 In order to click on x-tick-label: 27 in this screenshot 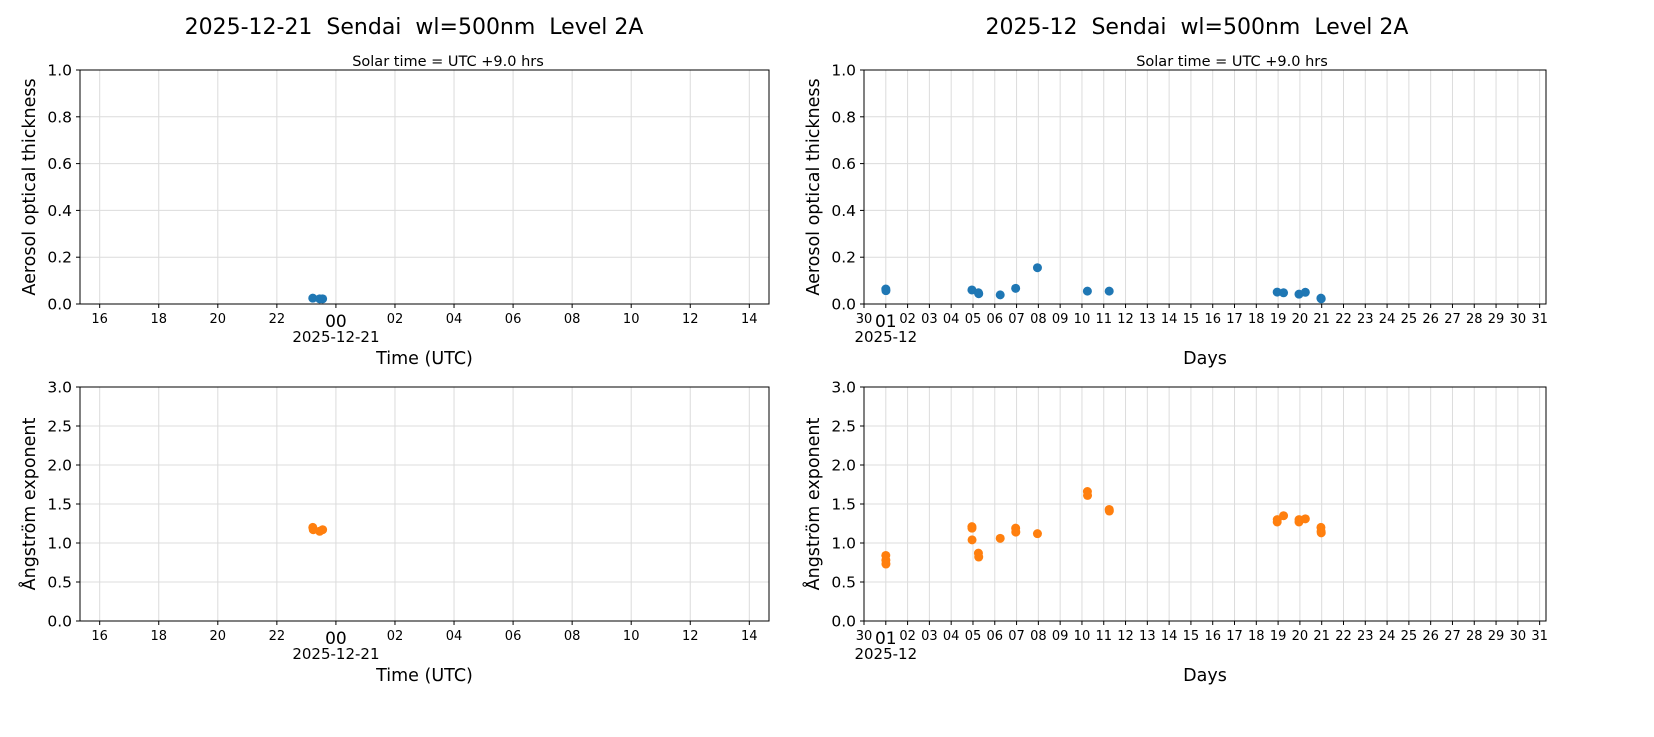, I will do `click(1452, 636)`.